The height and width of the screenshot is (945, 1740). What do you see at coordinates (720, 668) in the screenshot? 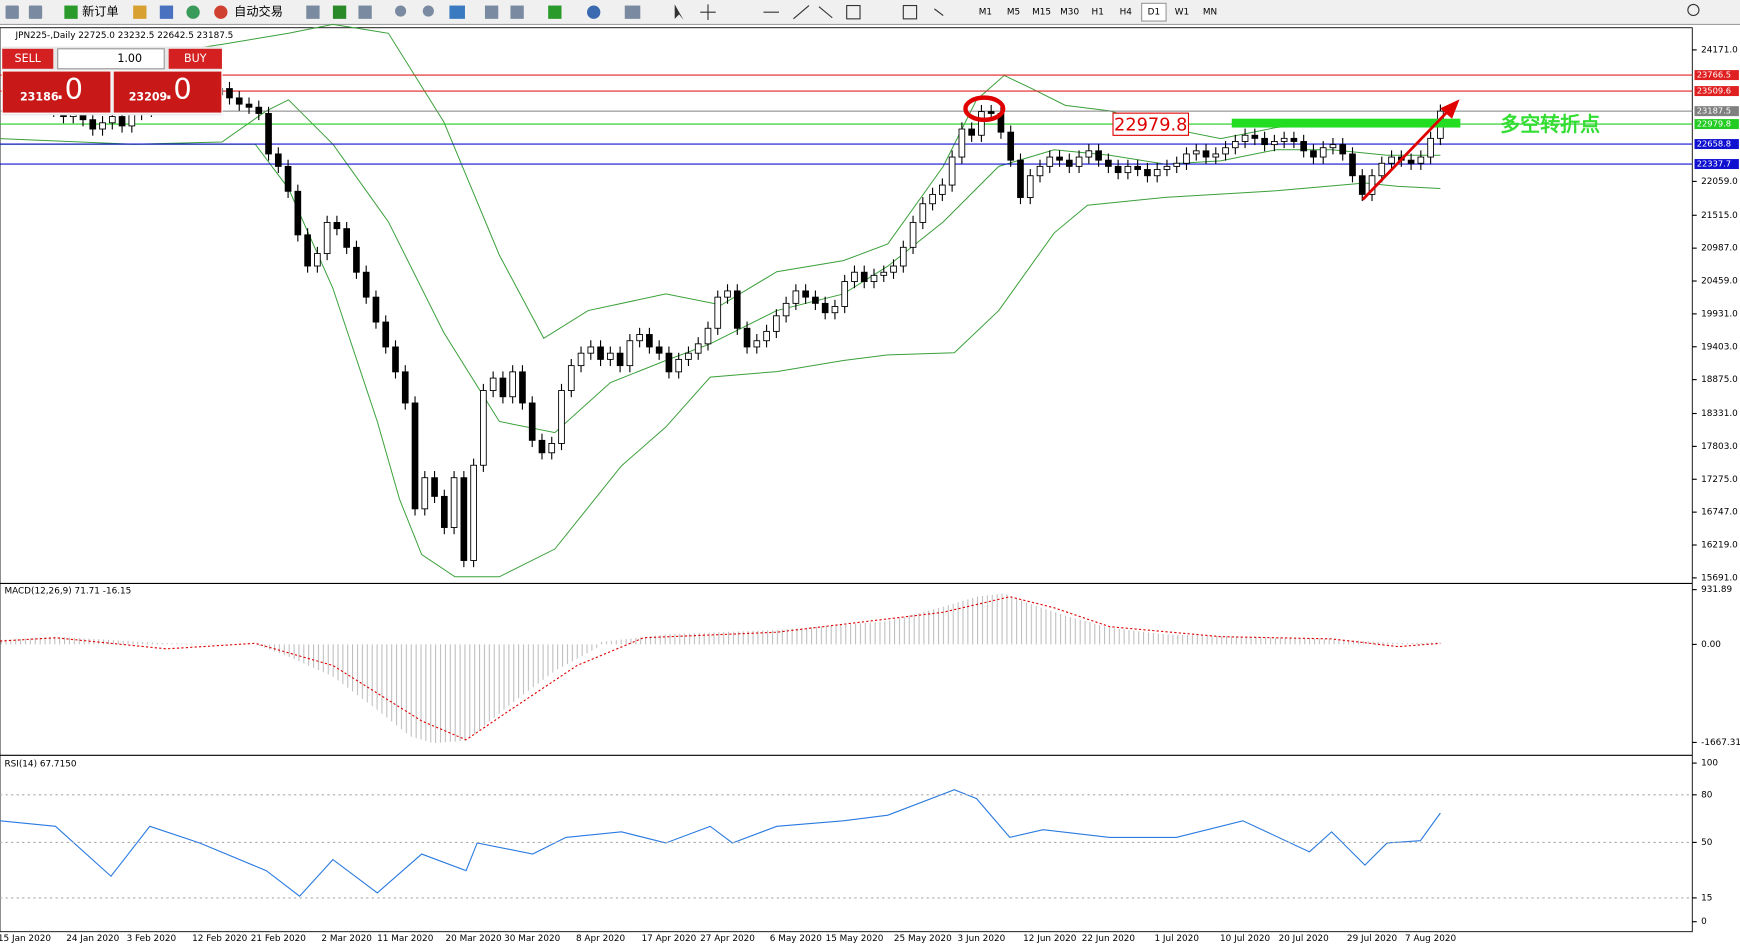
I see `macd-signal` at bounding box center [720, 668].